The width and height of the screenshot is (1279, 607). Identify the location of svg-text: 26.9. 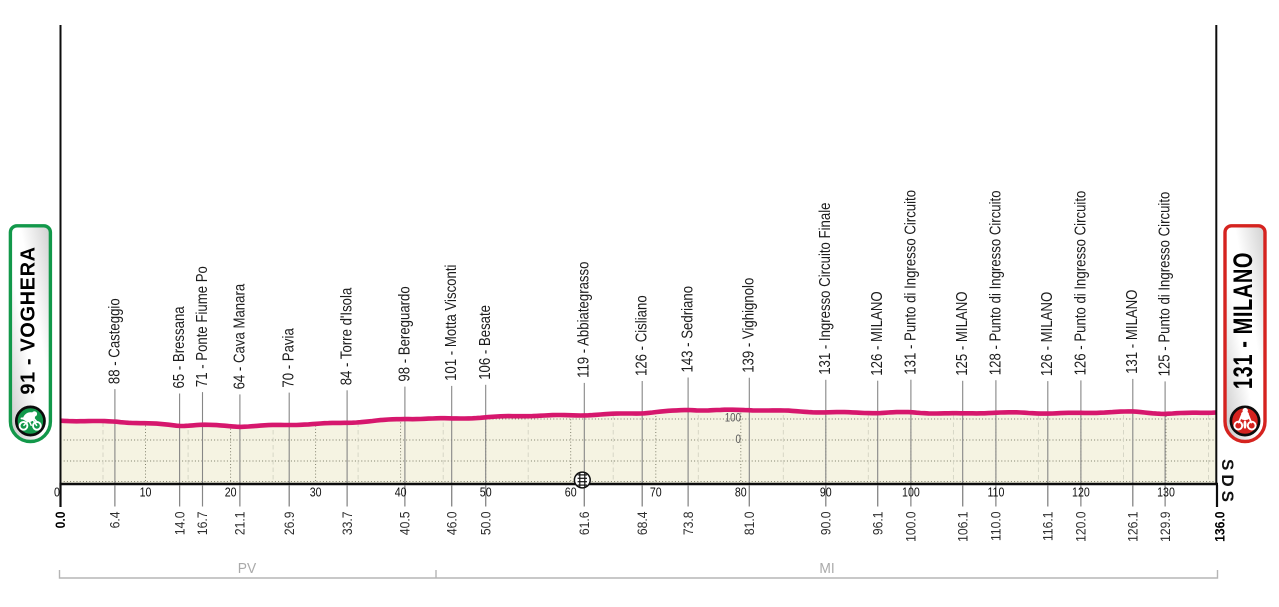
(289, 524).